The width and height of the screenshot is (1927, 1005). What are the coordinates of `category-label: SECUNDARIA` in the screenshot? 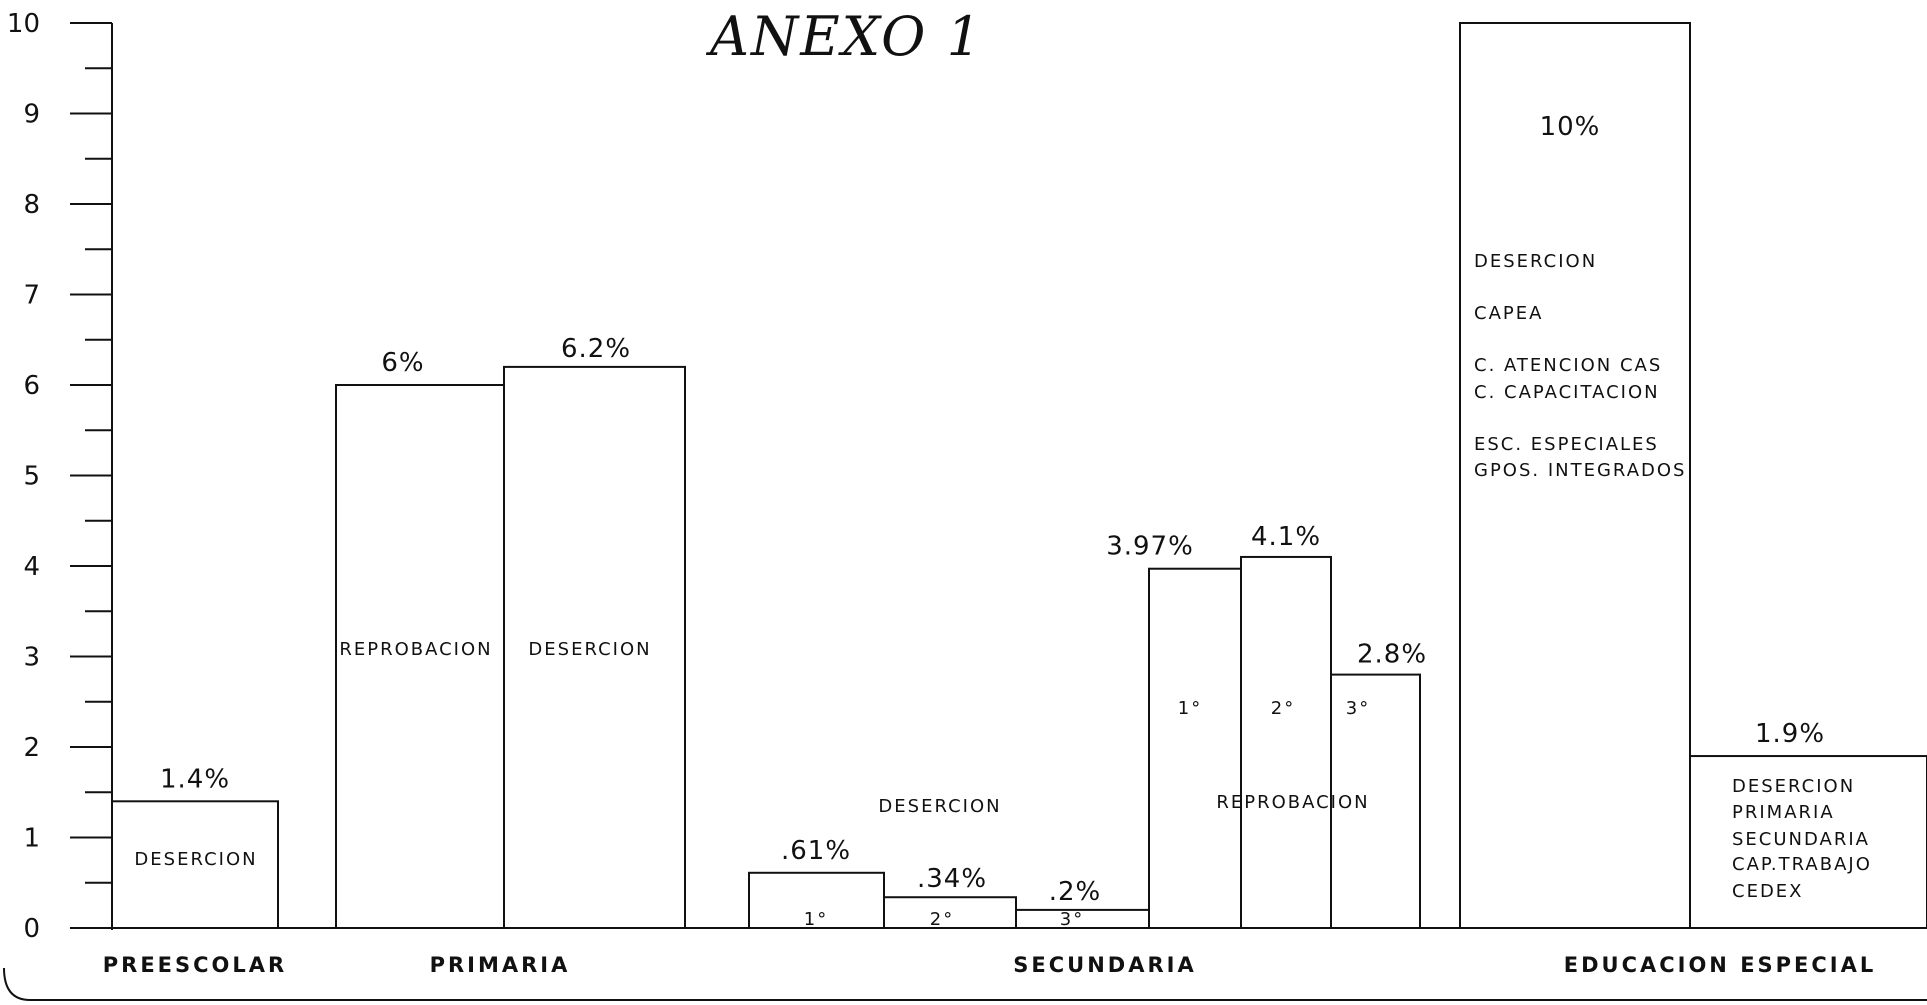 It's located at (1104, 965).